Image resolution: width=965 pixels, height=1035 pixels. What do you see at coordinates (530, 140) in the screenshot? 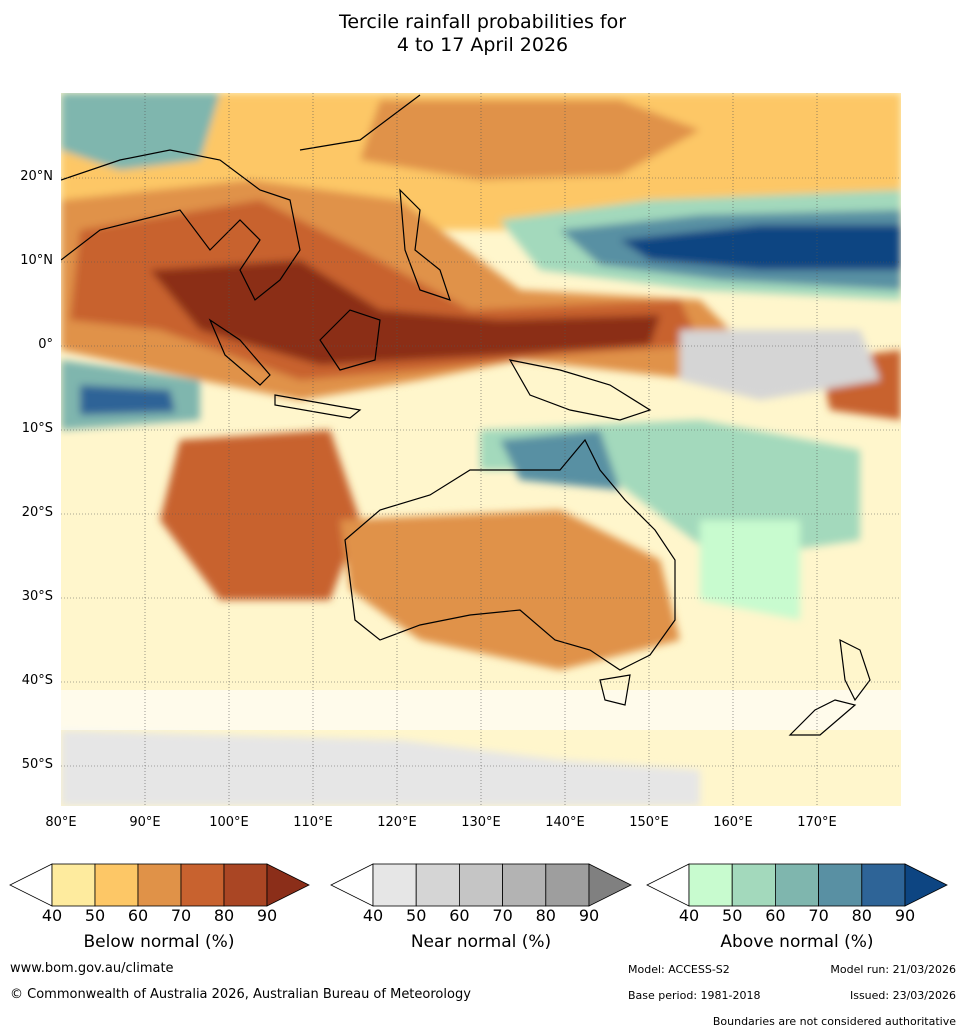
I see `below-normal-region-north-core` at bounding box center [530, 140].